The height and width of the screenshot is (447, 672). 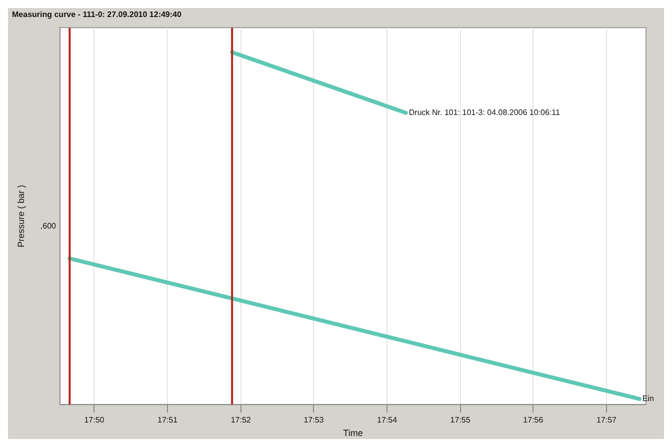 What do you see at coordinates (94, 420) in the screenshot?
I see `x-tick-label: 17:50` at bounding box center [94, 420].